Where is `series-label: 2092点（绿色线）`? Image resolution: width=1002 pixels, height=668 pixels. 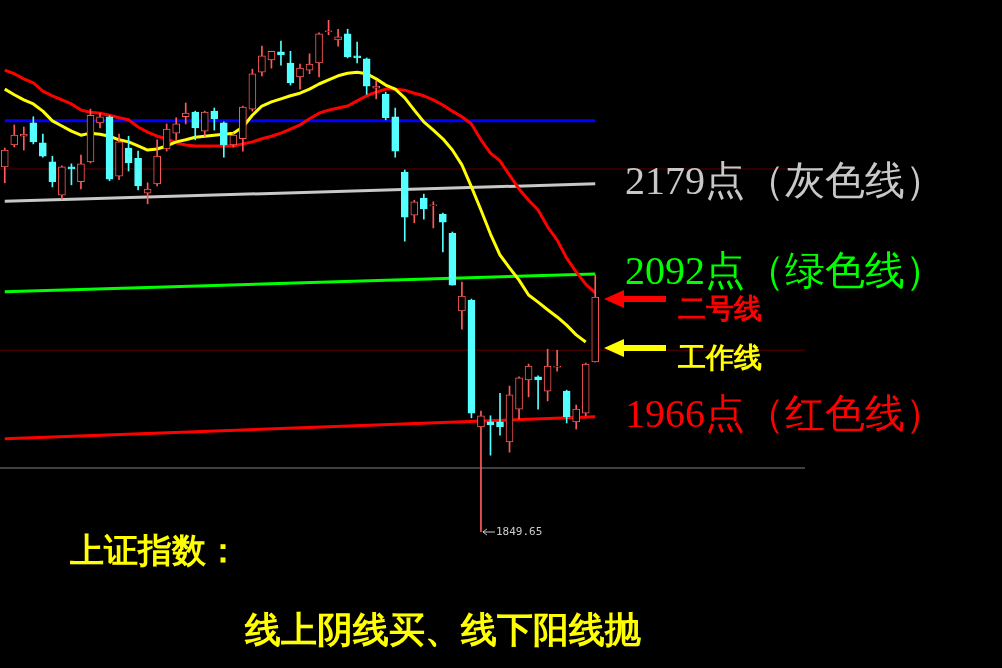 series-label: 2092点（绿色线） is located at coordinates (785, 271).